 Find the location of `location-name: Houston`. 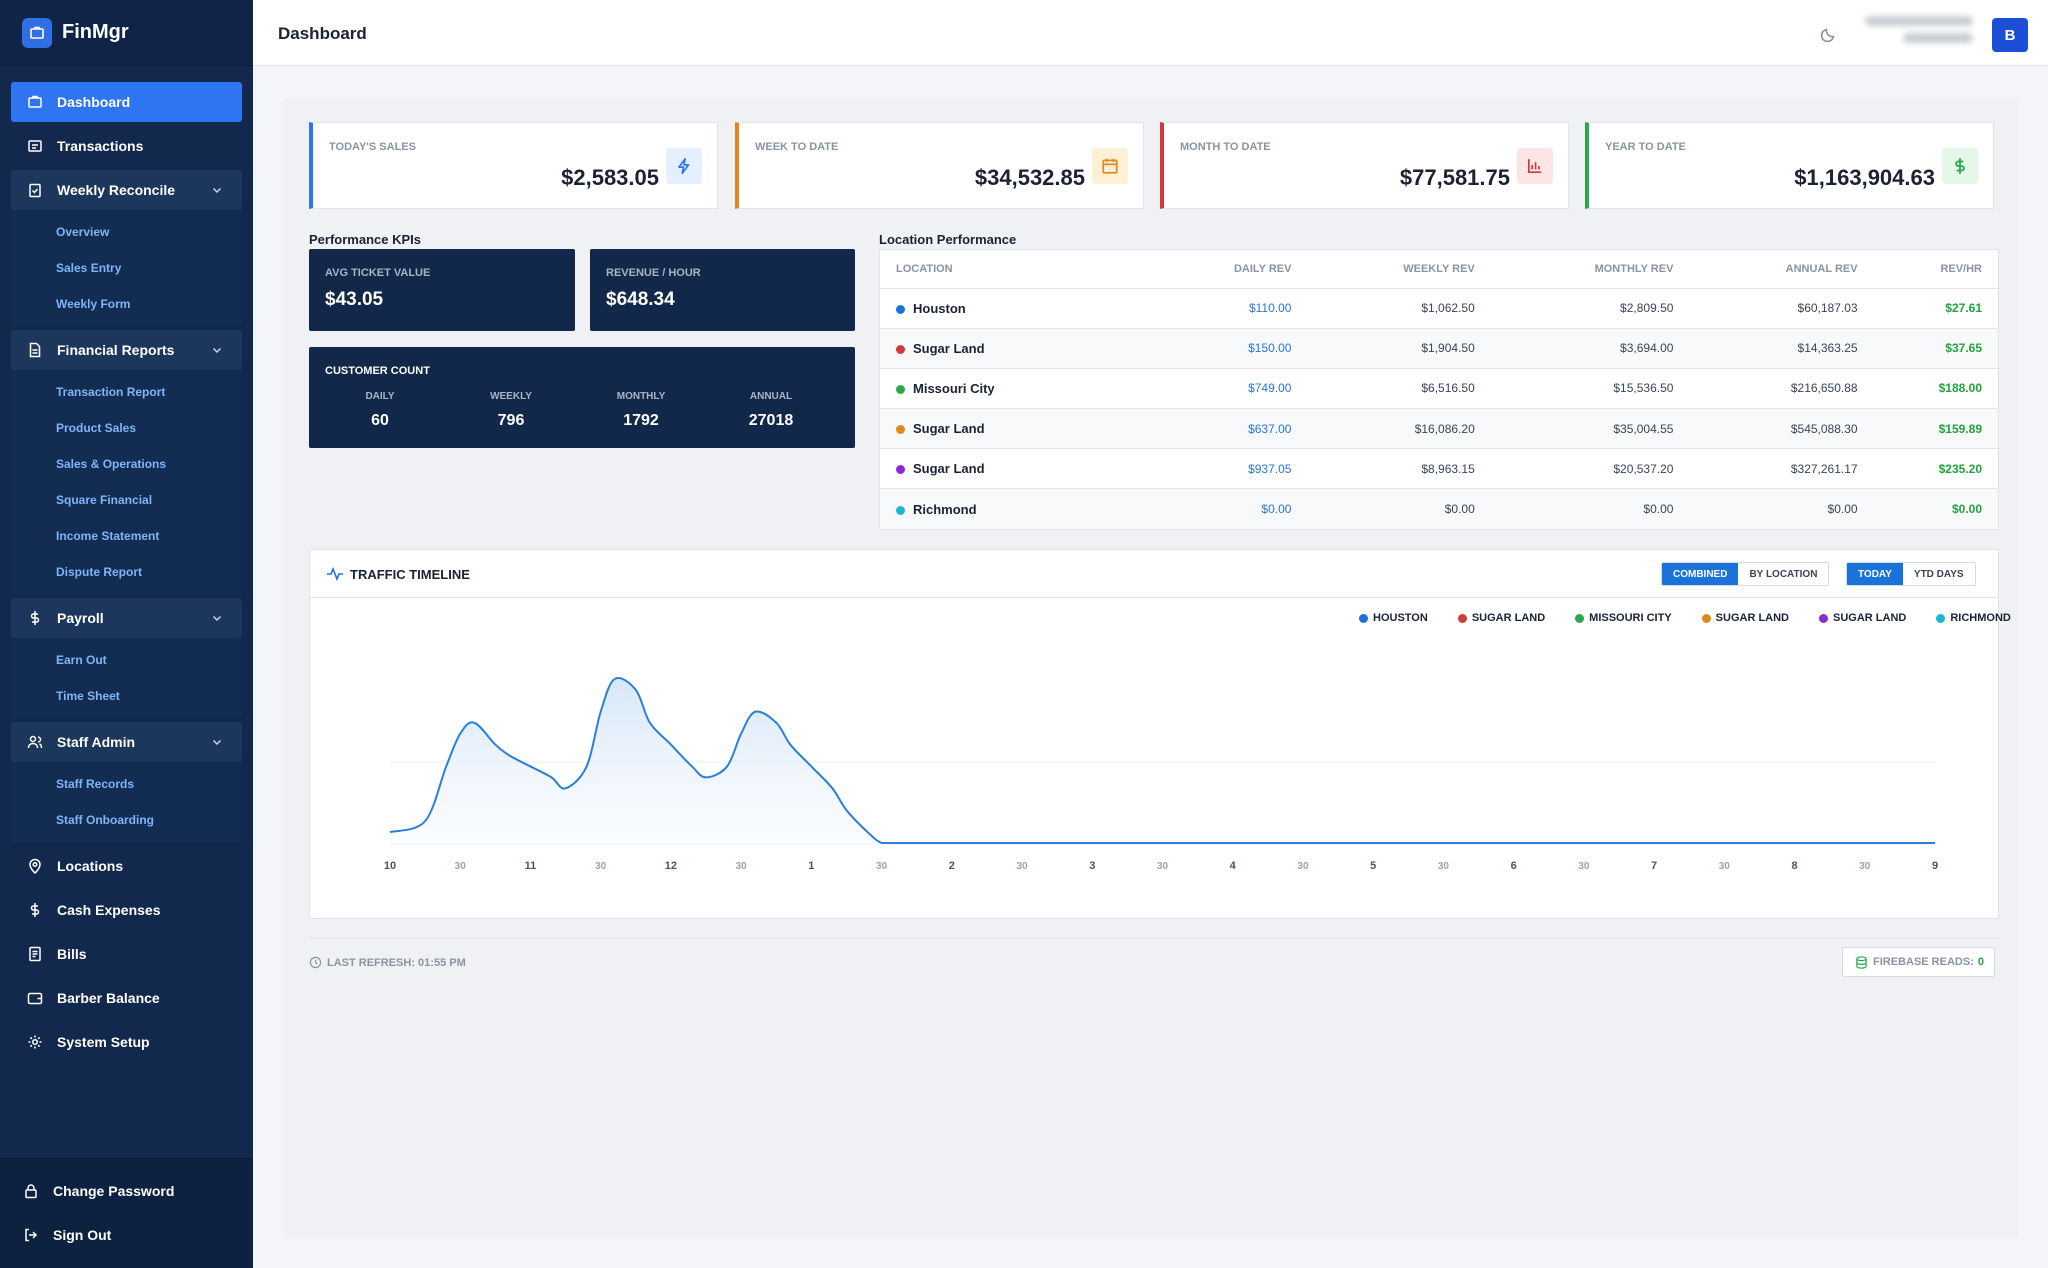

location-name: Houston is located at coordinates (939, 308).